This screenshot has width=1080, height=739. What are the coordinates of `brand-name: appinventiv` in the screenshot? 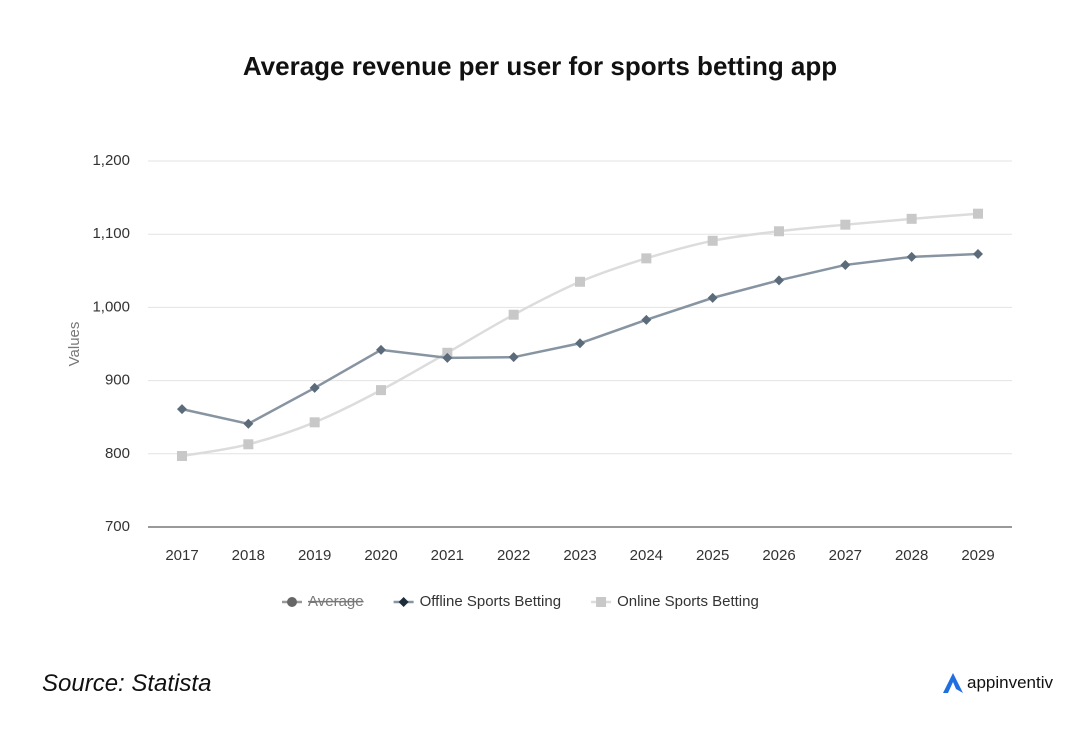 It's located at (1010, 682).